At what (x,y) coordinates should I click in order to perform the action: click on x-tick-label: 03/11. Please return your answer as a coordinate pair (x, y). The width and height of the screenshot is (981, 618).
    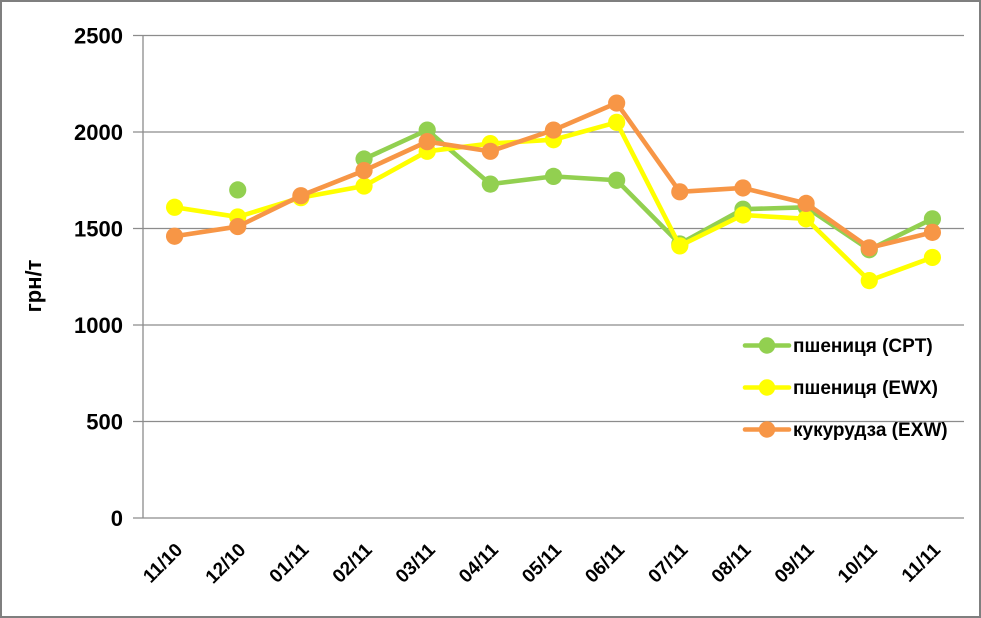
    Looking at the image, I should click on (416, 563).